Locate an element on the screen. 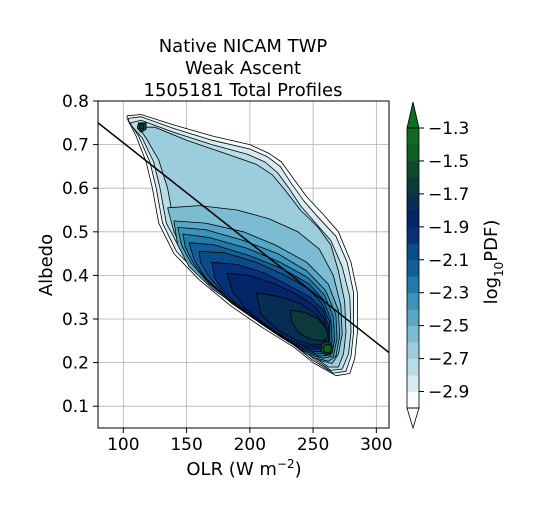  colorbar-tick-label-8: −1.3 is located at coordinates (448, 129).